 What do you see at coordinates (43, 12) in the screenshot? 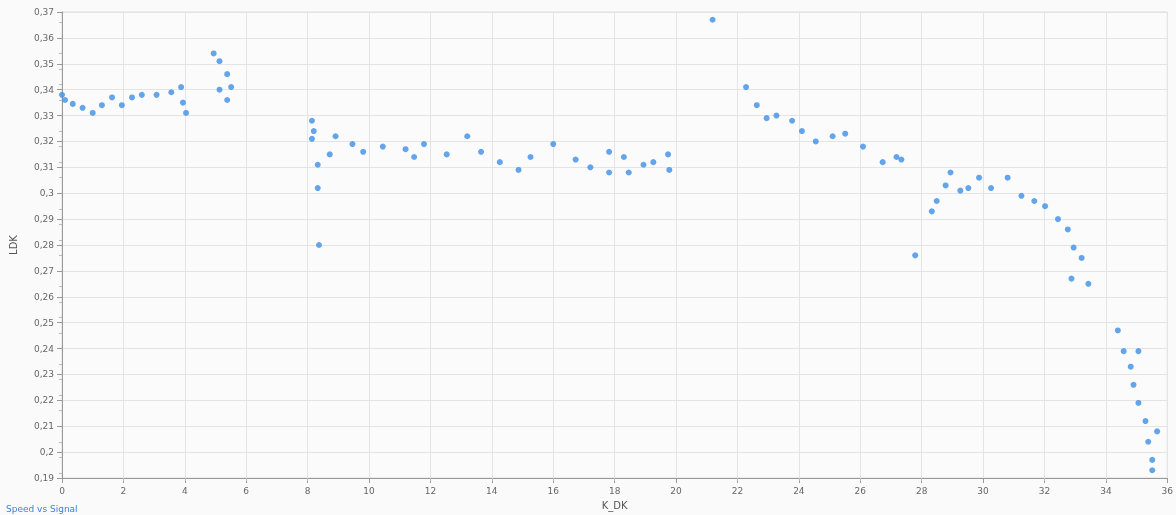
I see `y-tick-label: 0,37` at bounding box center [43, 12].